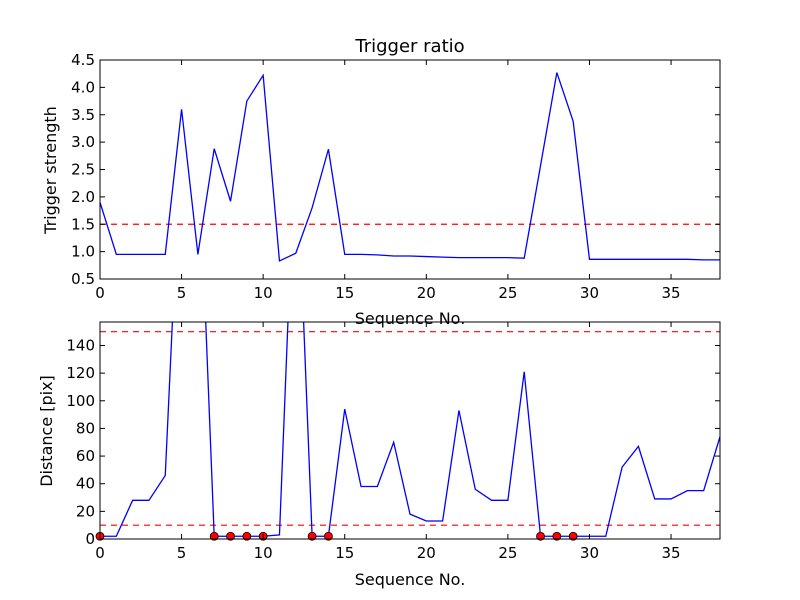 This screenshot has height=600, width=800. What do you see at coordinates (80, 345) in the screenshot?
I see `y-tick-label: 140` at bounding box center [80, 345].